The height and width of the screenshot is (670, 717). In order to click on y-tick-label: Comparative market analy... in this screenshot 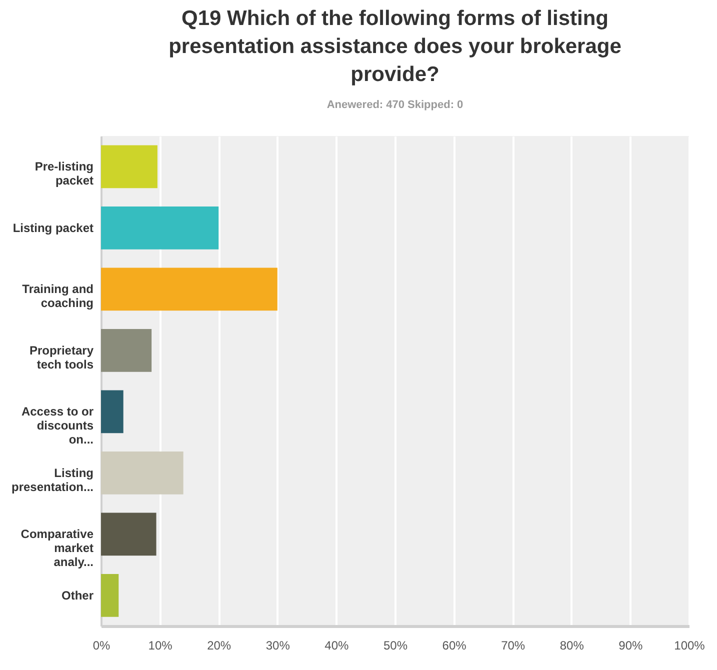, I will do `click(57, 548)`.